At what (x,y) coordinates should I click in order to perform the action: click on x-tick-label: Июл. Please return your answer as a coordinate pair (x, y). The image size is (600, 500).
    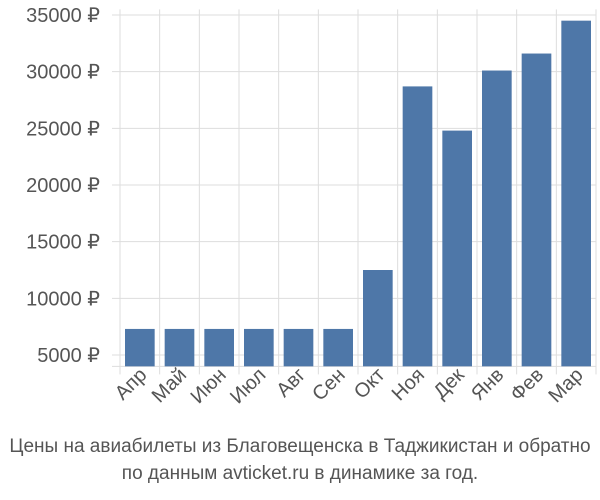
    Looking at the image, I should click on (248, 386).